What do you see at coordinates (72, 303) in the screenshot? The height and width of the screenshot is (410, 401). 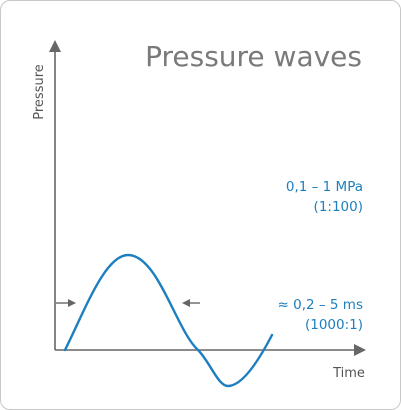 I see `duration-left-arrowhead` at bounding box center [72, 303].